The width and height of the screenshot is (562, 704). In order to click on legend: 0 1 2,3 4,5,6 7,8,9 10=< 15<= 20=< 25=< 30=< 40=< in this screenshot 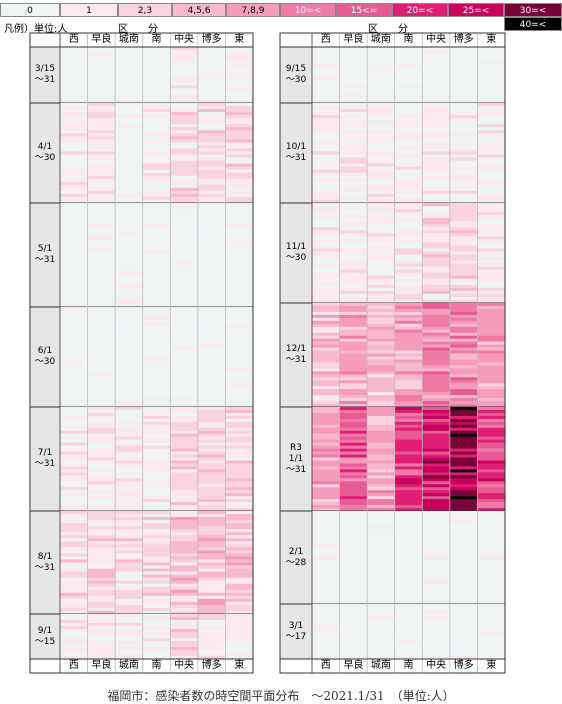, I will do `click(281, 17)`.